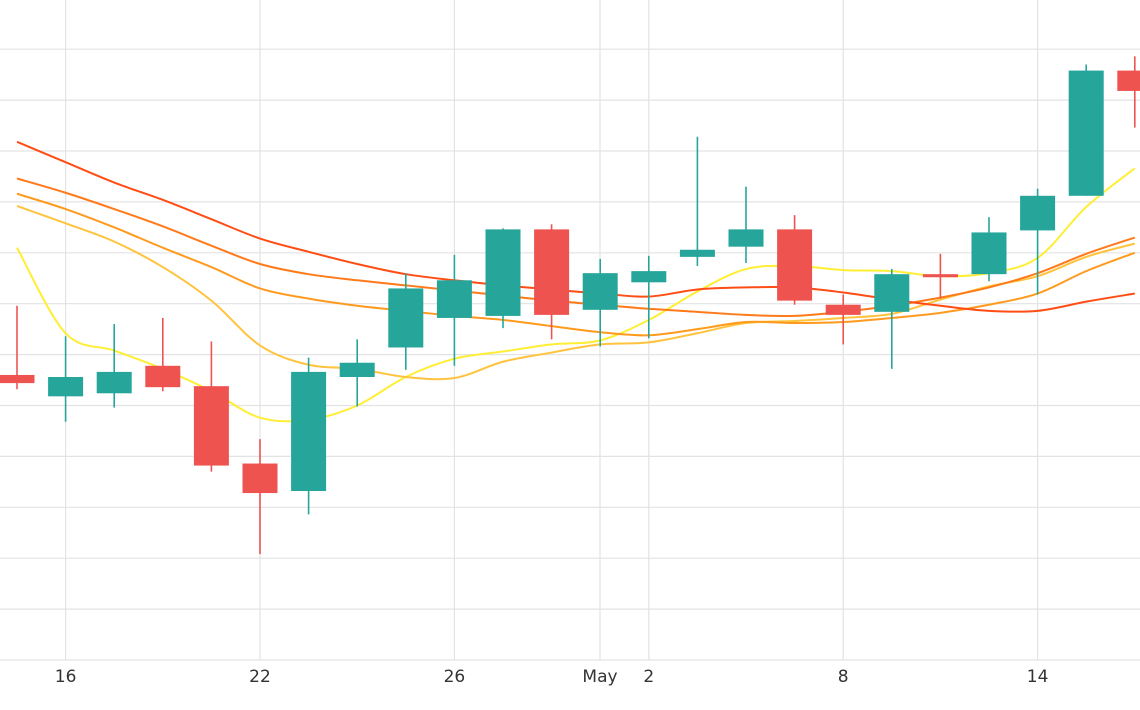 This screenshot has width=1140, height=710. Describe the element at coordinates (260, 677) in the screenshot. I see `x-tick-label-1: 22` at that location.